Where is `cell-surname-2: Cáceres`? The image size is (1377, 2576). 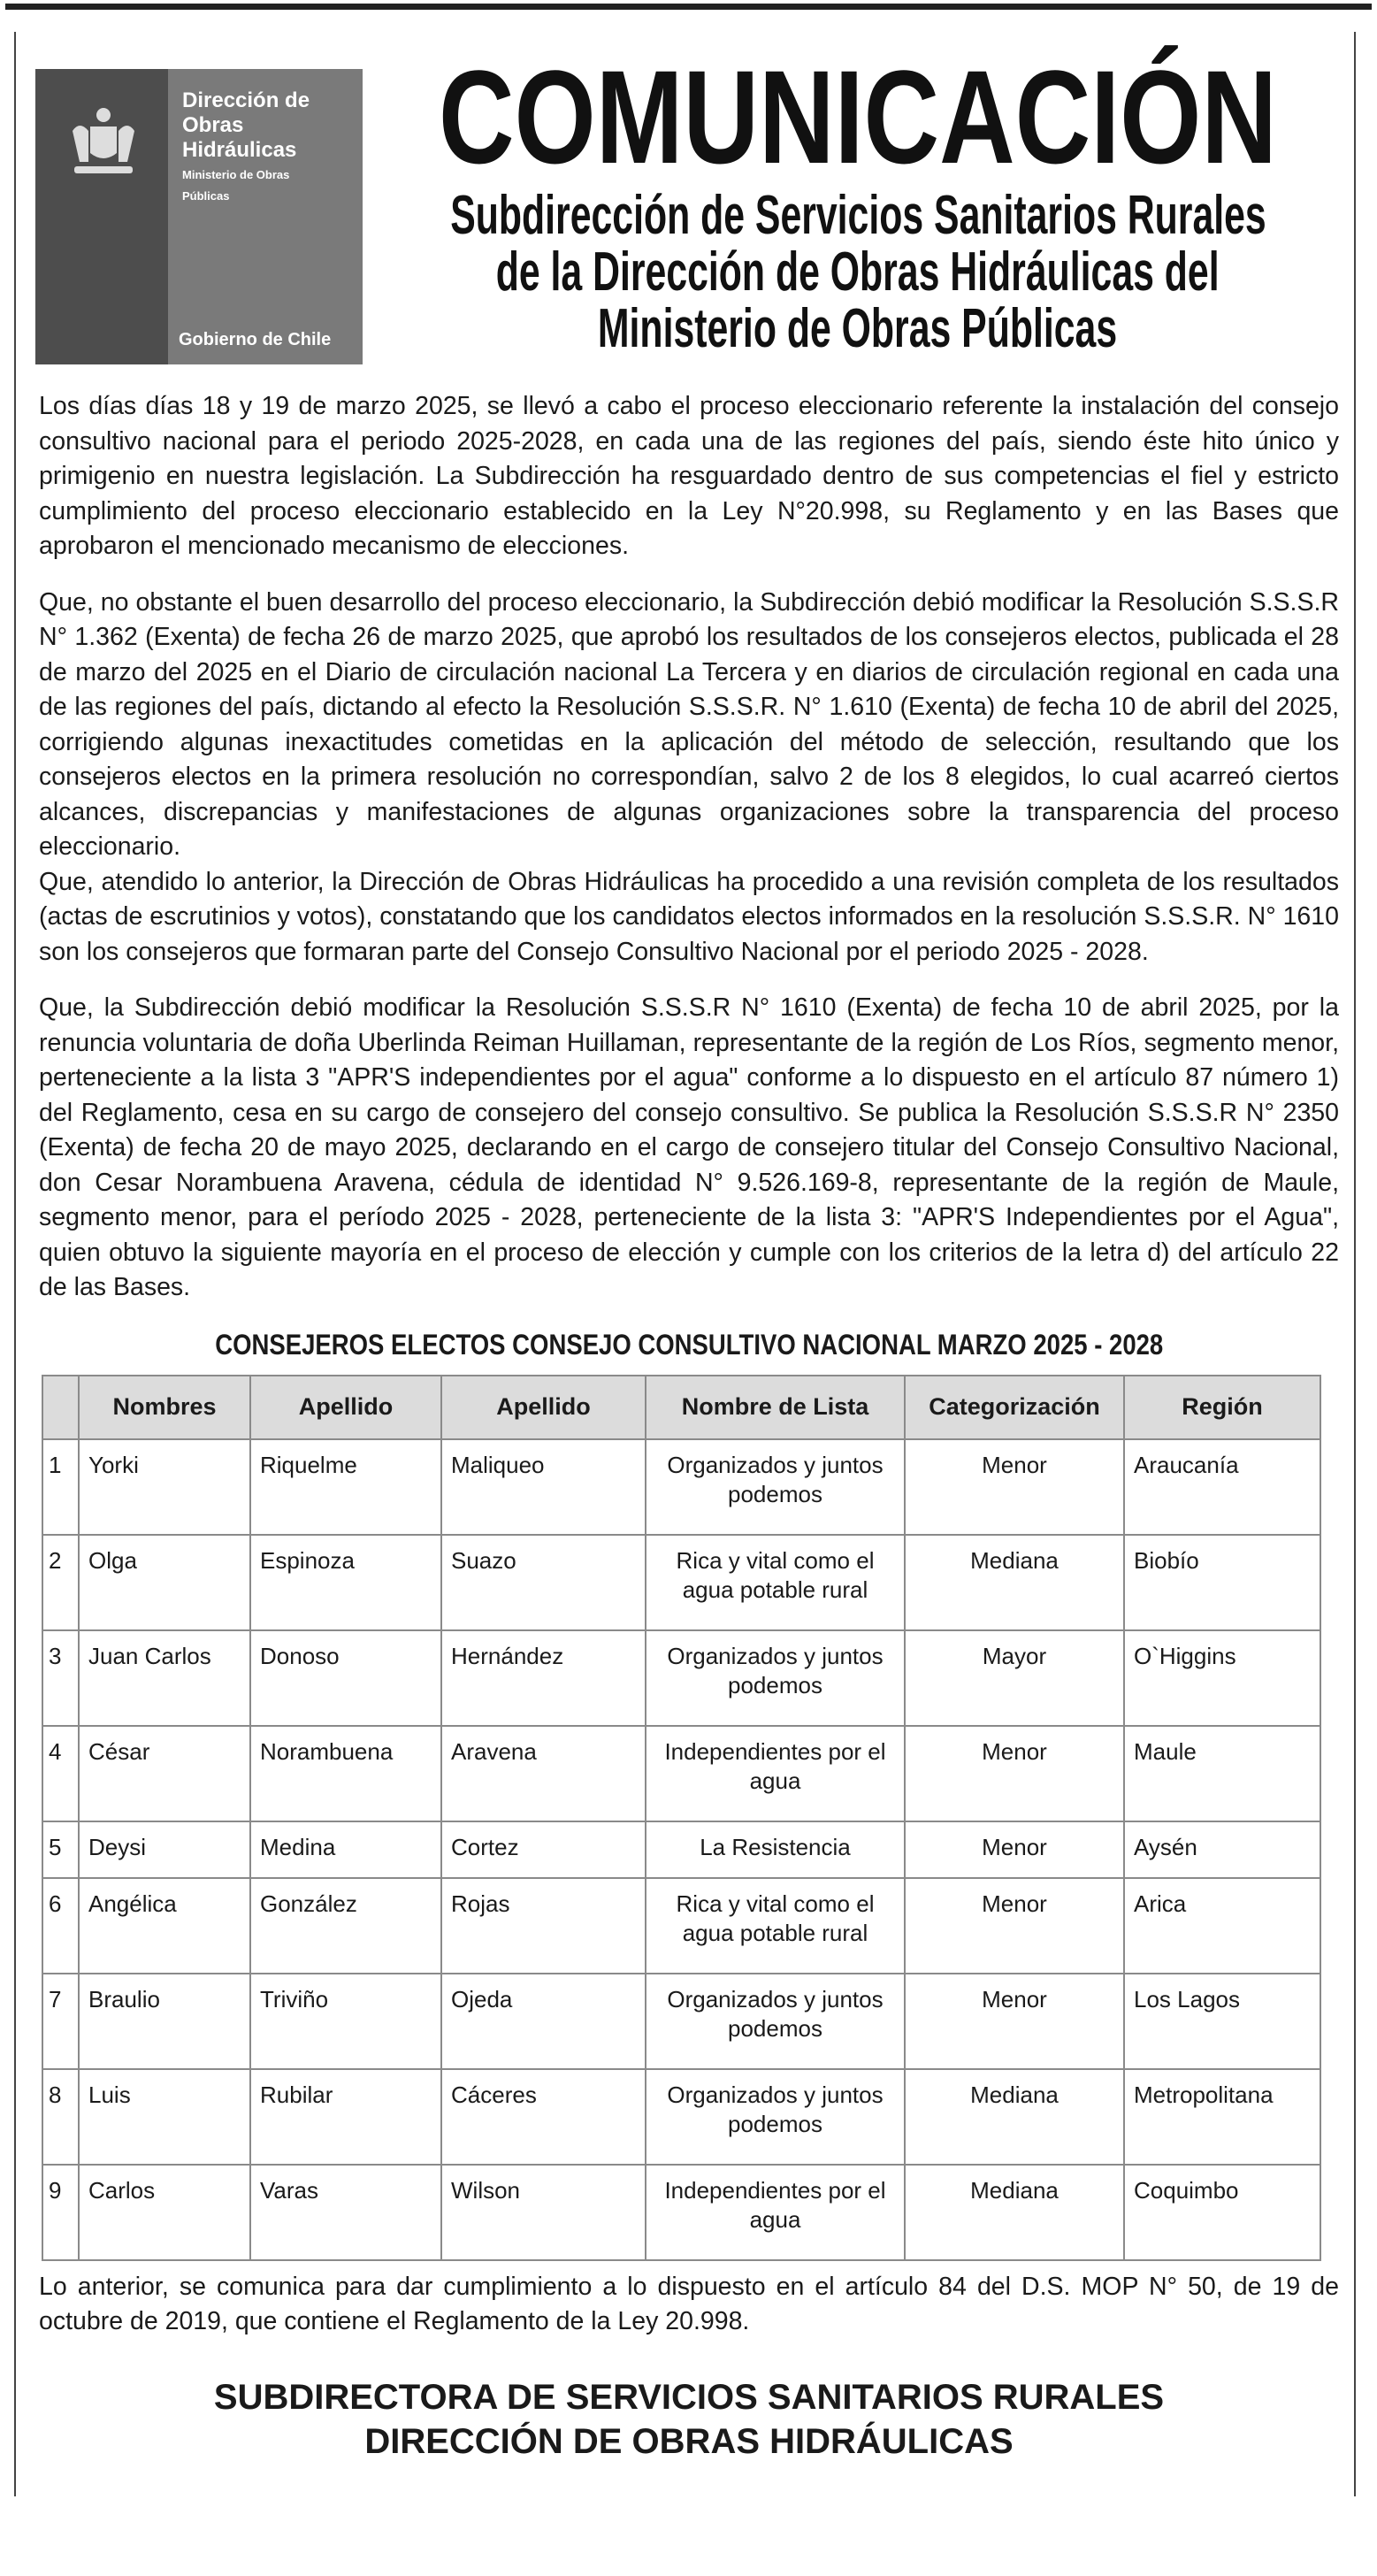 cell-surname-2: Cáceres is located at coordinates (543, 2116).